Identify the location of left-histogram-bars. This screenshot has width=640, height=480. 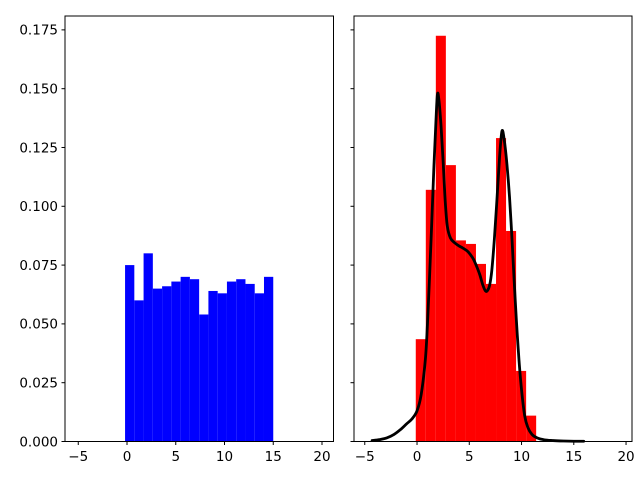
(199, 347).